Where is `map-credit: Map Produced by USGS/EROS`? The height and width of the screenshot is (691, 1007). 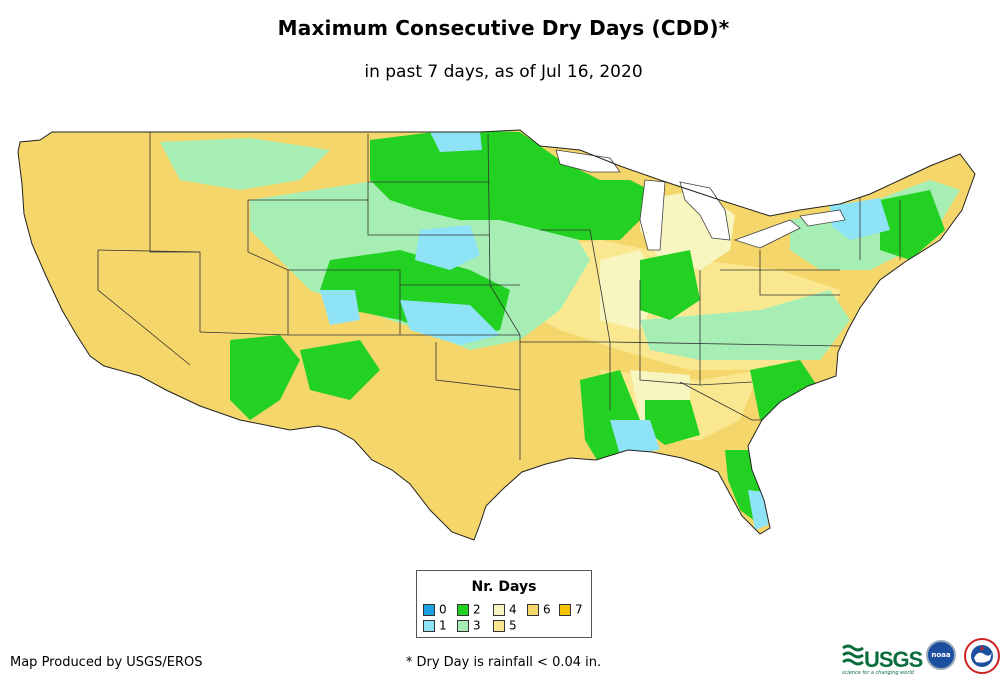 map-credit: Map Produced by USGS/EROS is located at coordinates (106, 662).